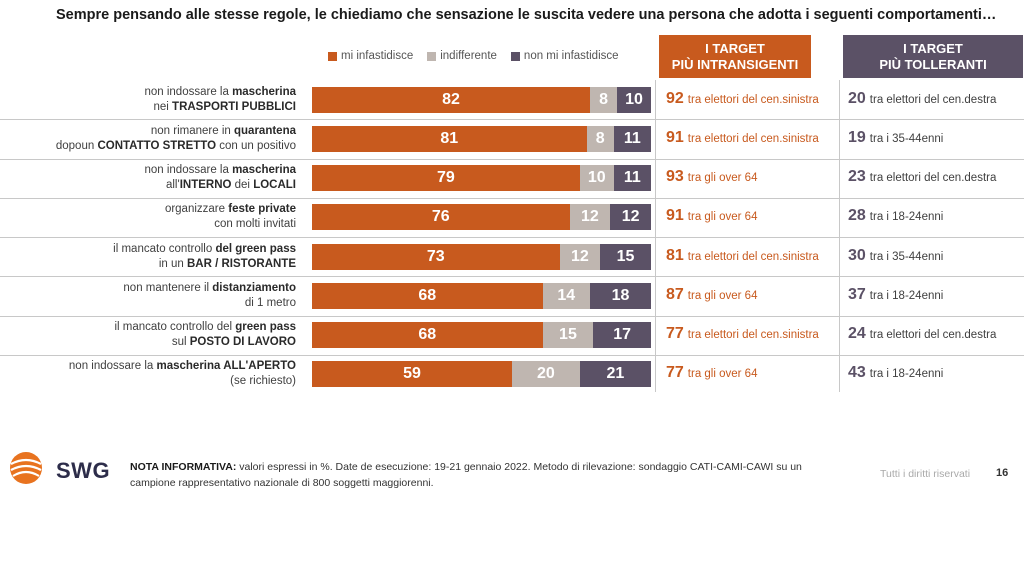 The height and width of the screenshot is (581, 1024). What do you see at coordinates (172, 185) in the screenshot?
I see `row-label-part: all'` at bounding box center [172, 185].